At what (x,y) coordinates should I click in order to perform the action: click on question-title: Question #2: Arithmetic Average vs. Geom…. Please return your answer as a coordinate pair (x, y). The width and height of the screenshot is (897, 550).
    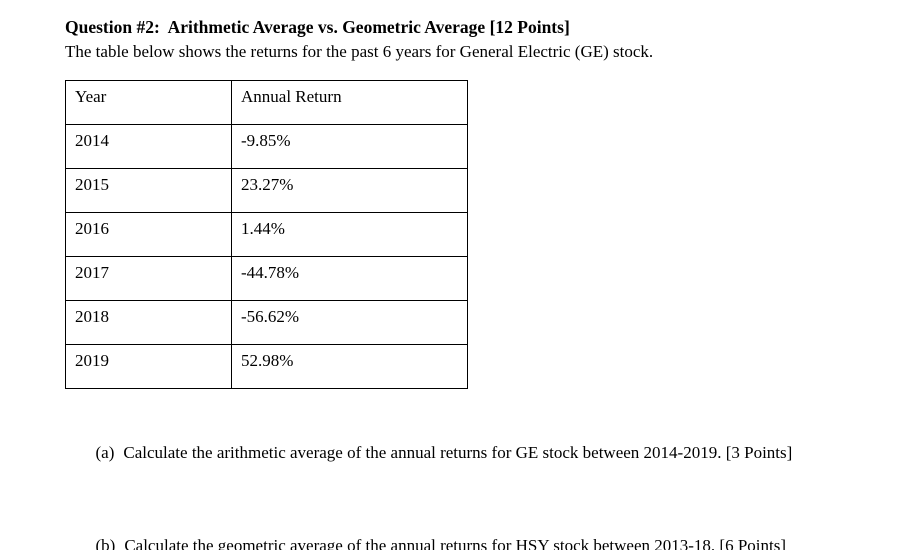
    Looking at the image, I should click on (317, 27).